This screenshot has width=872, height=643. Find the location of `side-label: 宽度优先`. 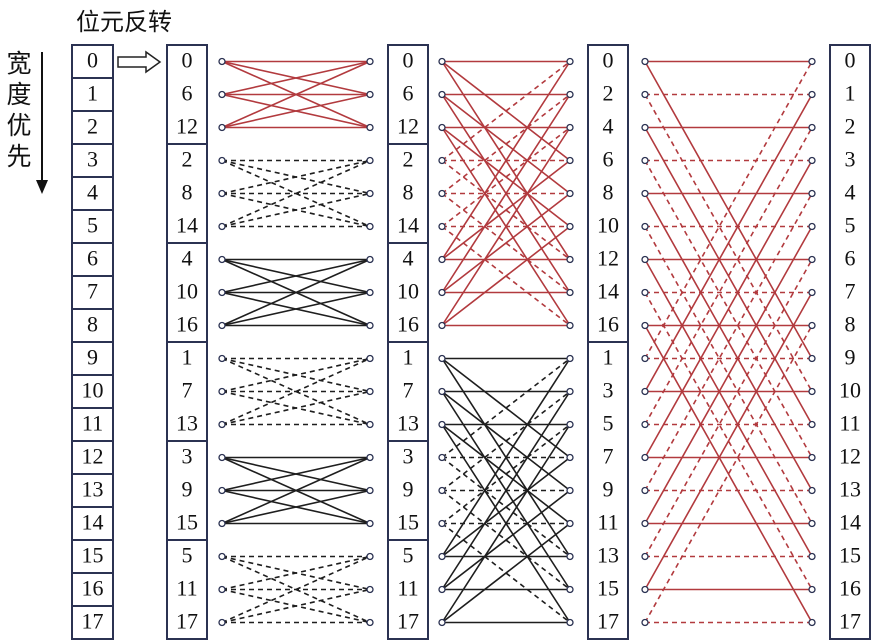

side-label: 宽度优先 is located at coordinates (17, 112).